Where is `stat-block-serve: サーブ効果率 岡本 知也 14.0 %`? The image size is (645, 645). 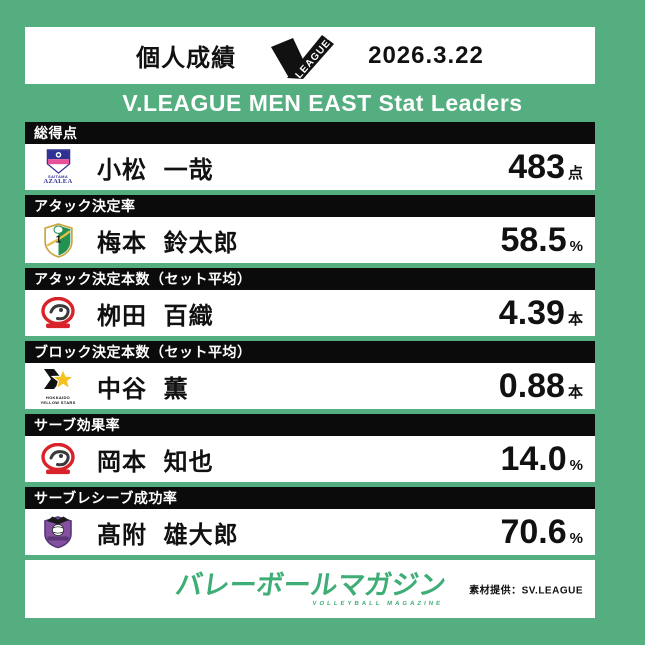 stat-block-serve: サーブ効果率 岡本 知也 14.0 % is located at coordinates (310, 448).